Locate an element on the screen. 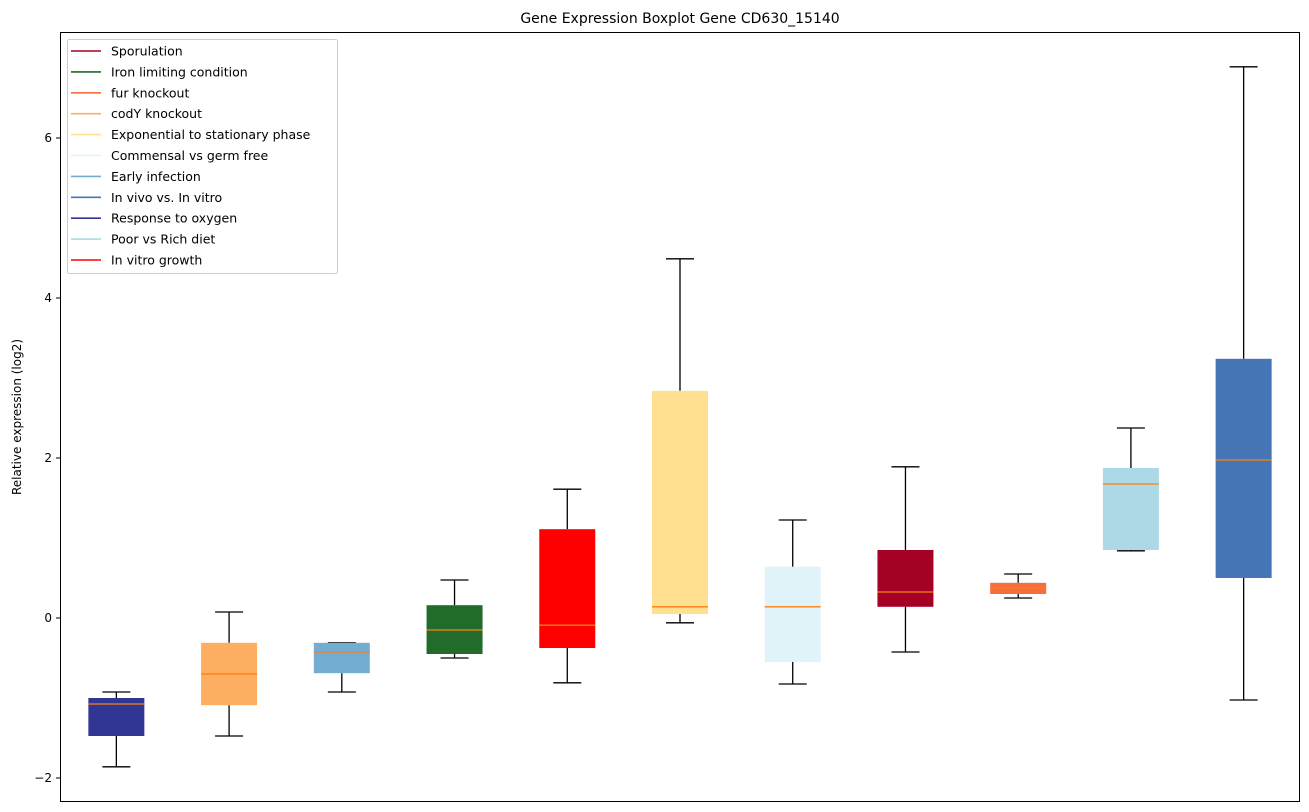  legend-entry: codY knockout is located at coordinates (136, 113).